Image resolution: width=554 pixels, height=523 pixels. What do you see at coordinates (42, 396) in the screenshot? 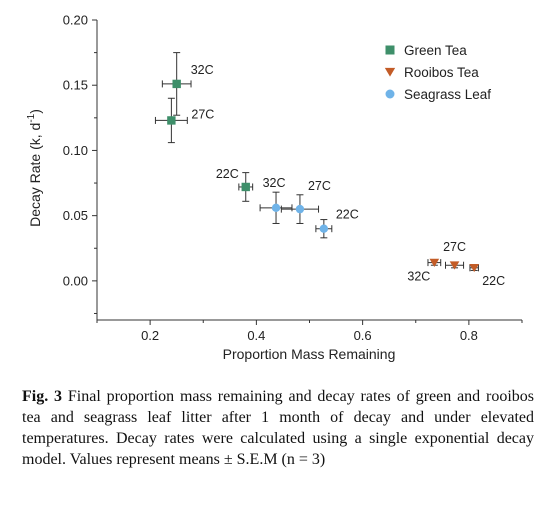
I see `caption-label: Fig. 3` at bounding box center [42, 396].